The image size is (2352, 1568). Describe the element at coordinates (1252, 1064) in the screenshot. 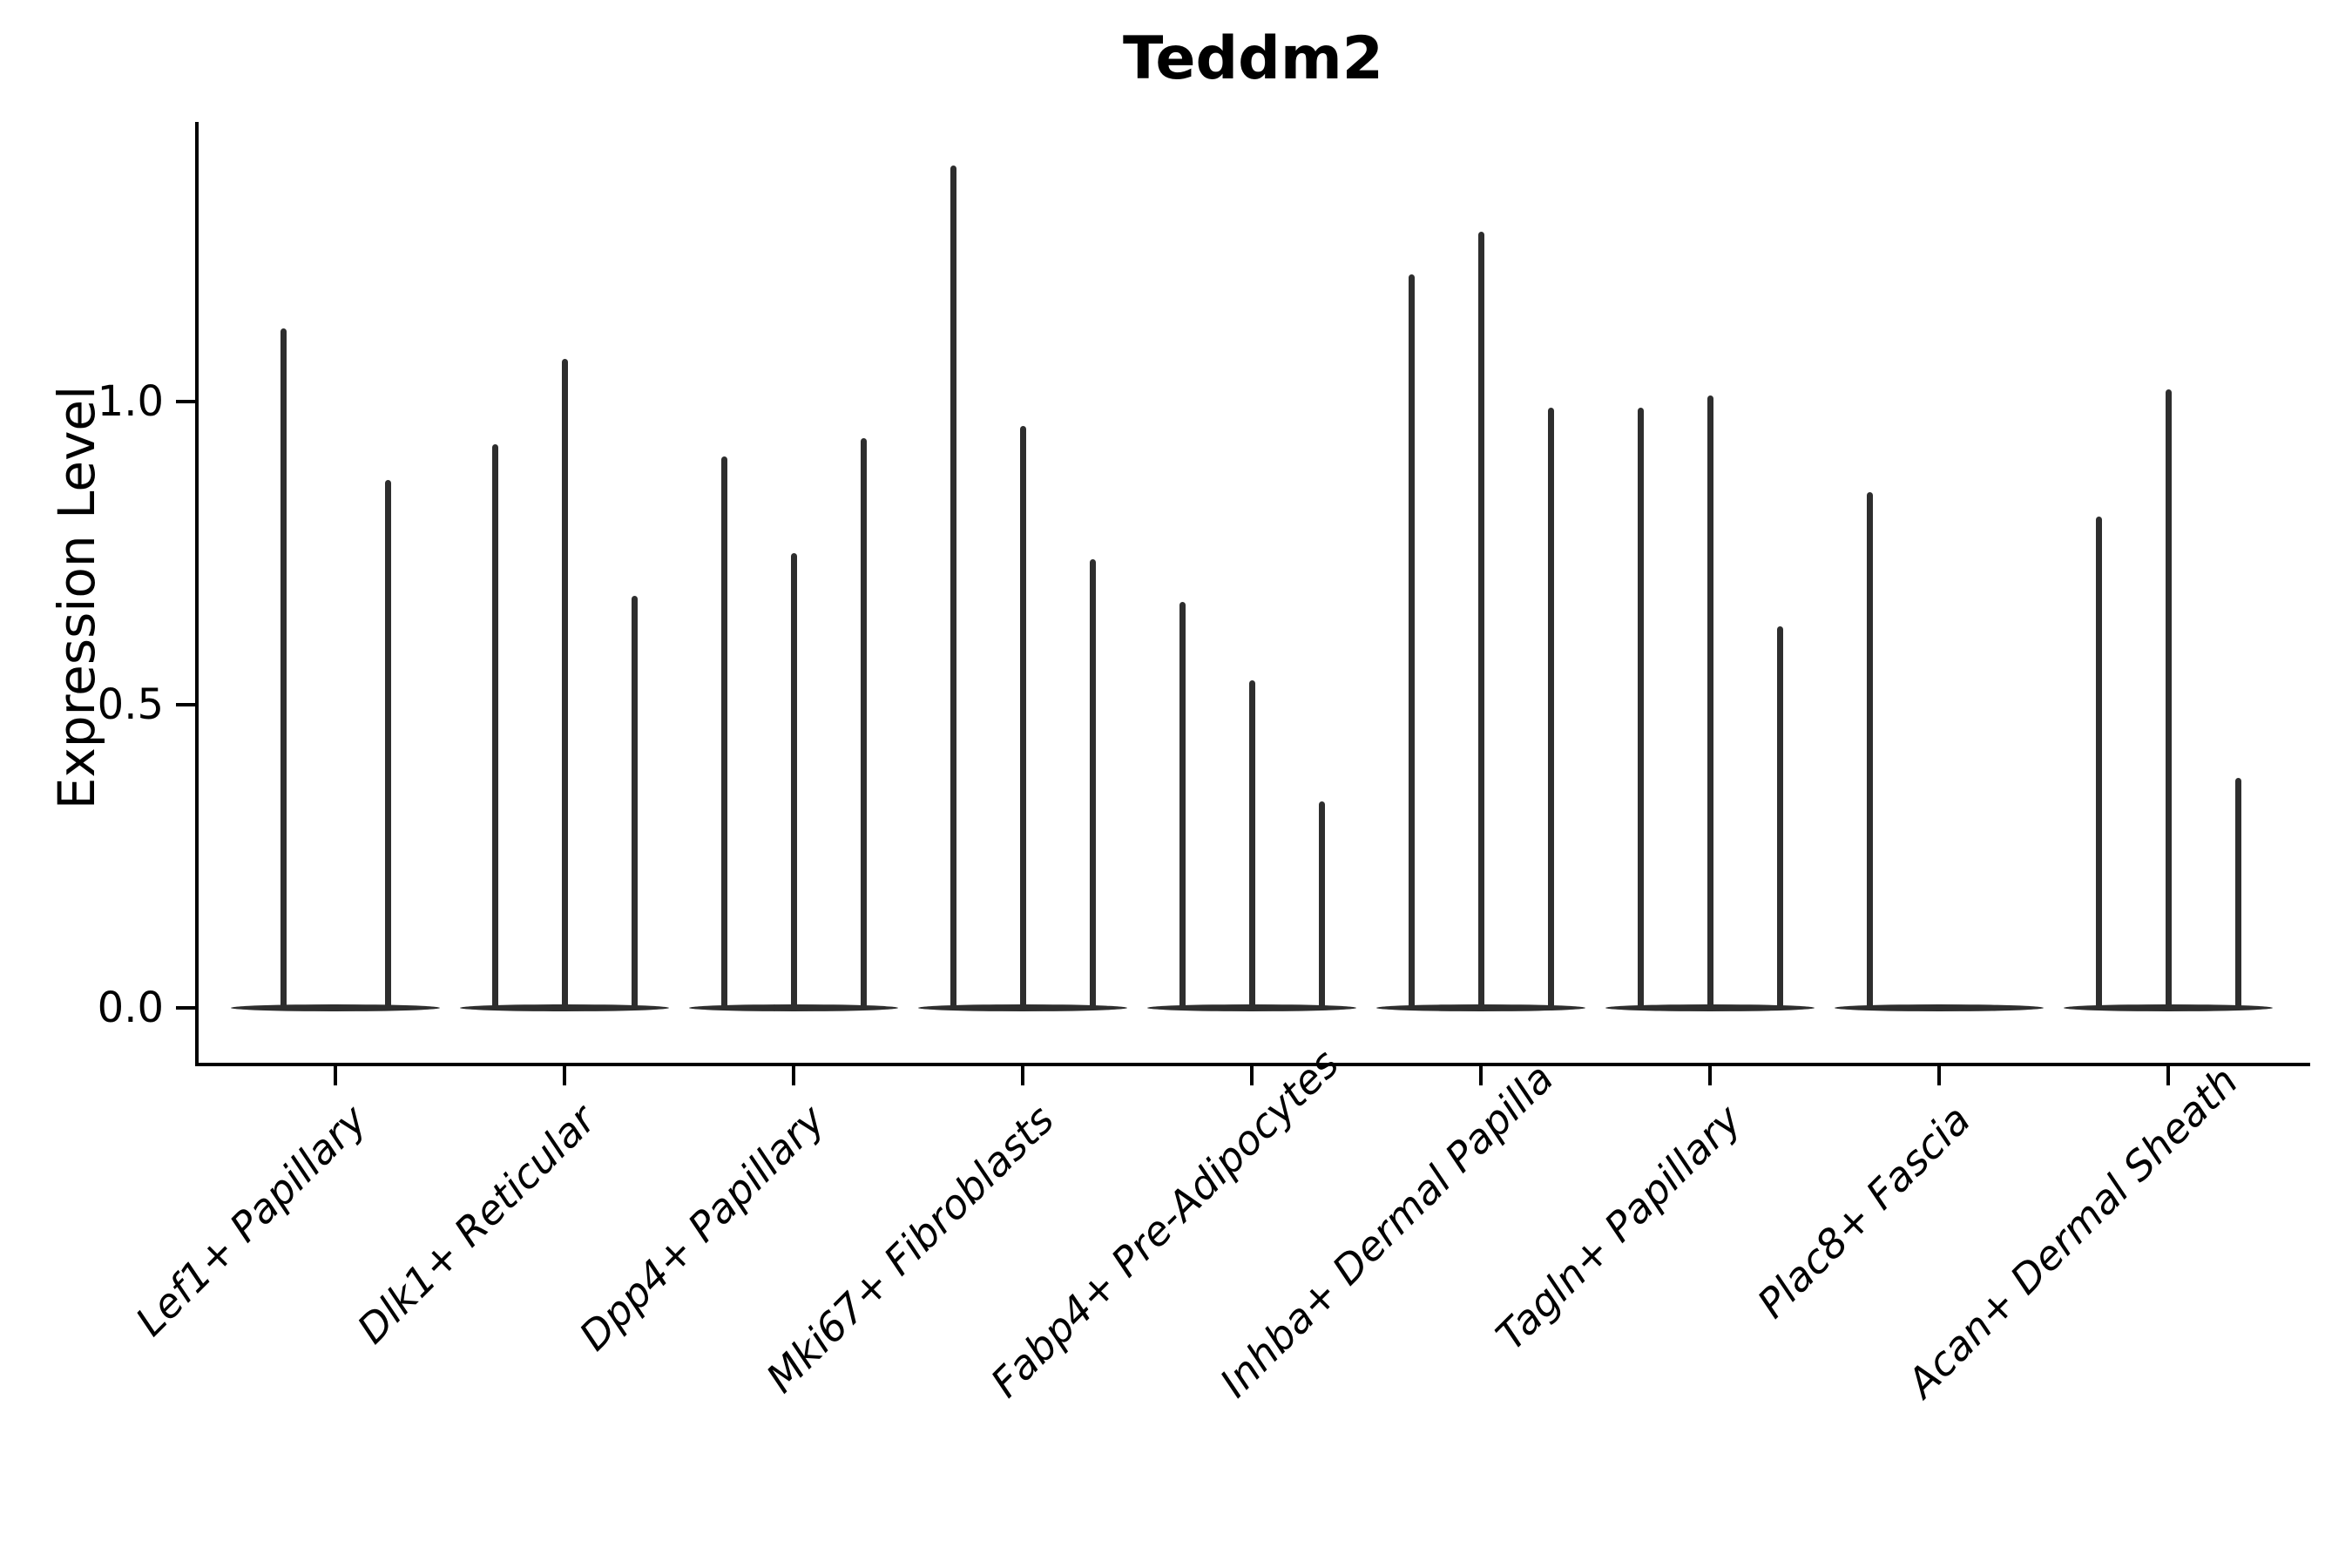

I see `x-axis-spine` at that location.